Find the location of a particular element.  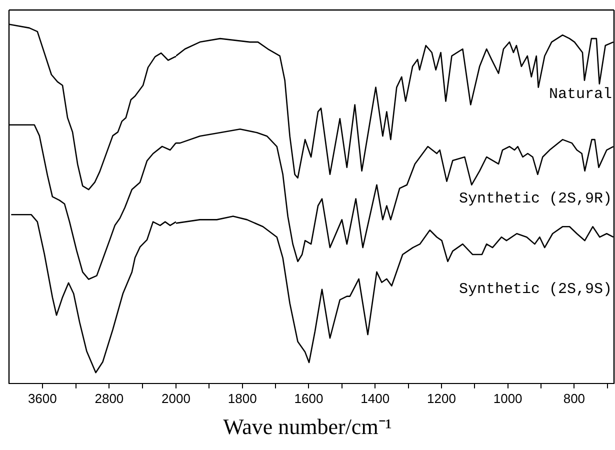

x-tick-label: 1800 is located at coordinates (242, 398).